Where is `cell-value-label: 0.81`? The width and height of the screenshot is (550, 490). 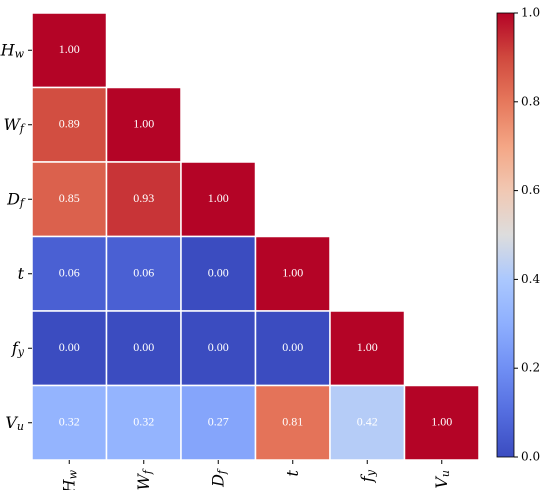
cell-value-label: 0.81 is located at coordinates (292, 422).